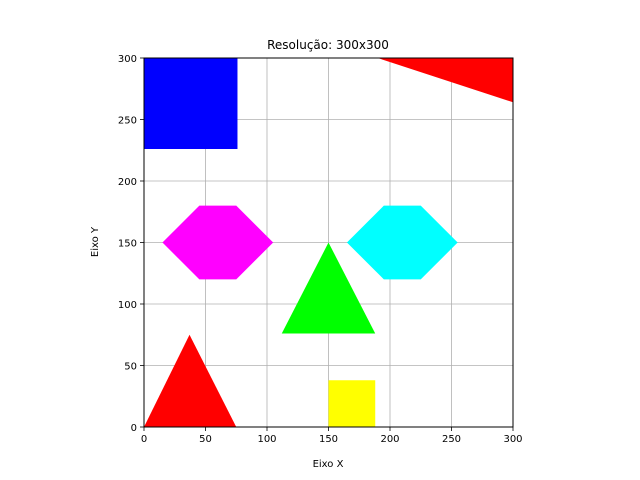 The width and height of the screenshot is (640, 480). What do you see at coordinates (127, 305) in the screenshot?
I see `y-tick-label: 100` at bounding box center [127, 305].